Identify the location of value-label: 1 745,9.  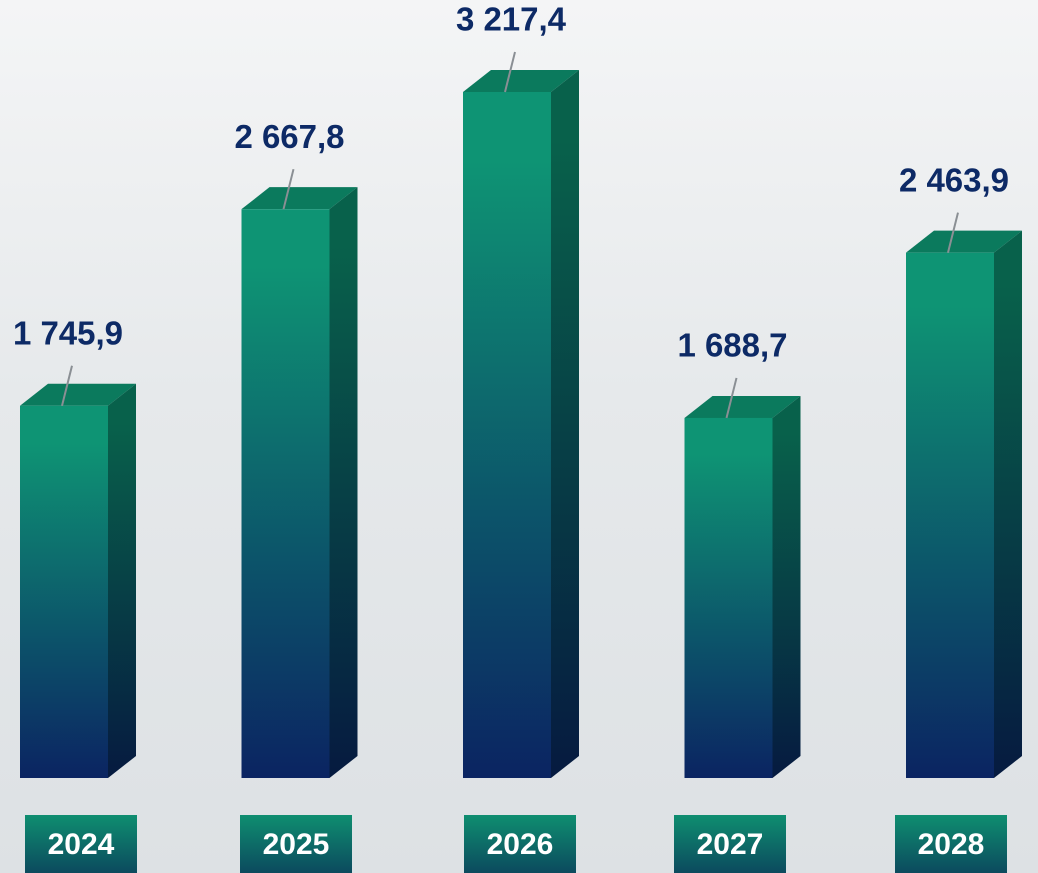
(68, 332).